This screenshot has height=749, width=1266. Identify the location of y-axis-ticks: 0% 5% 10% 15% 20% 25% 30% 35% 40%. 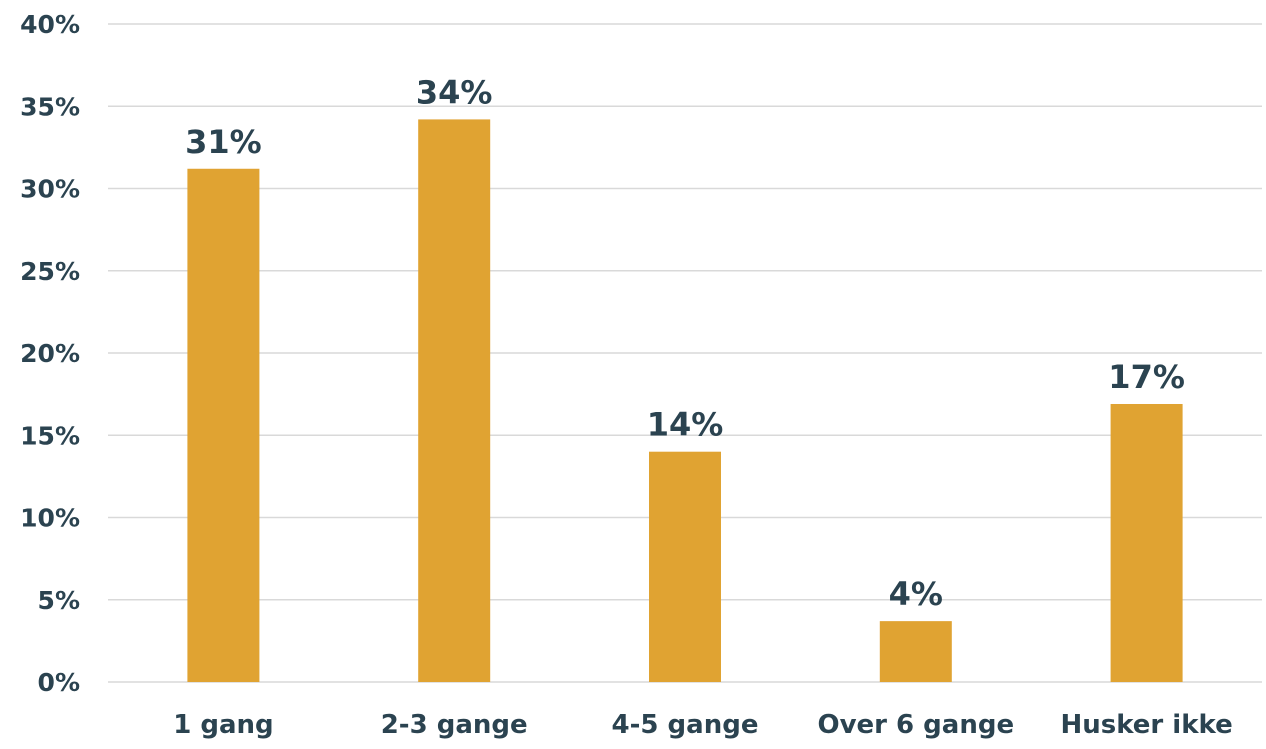
(50, 353).